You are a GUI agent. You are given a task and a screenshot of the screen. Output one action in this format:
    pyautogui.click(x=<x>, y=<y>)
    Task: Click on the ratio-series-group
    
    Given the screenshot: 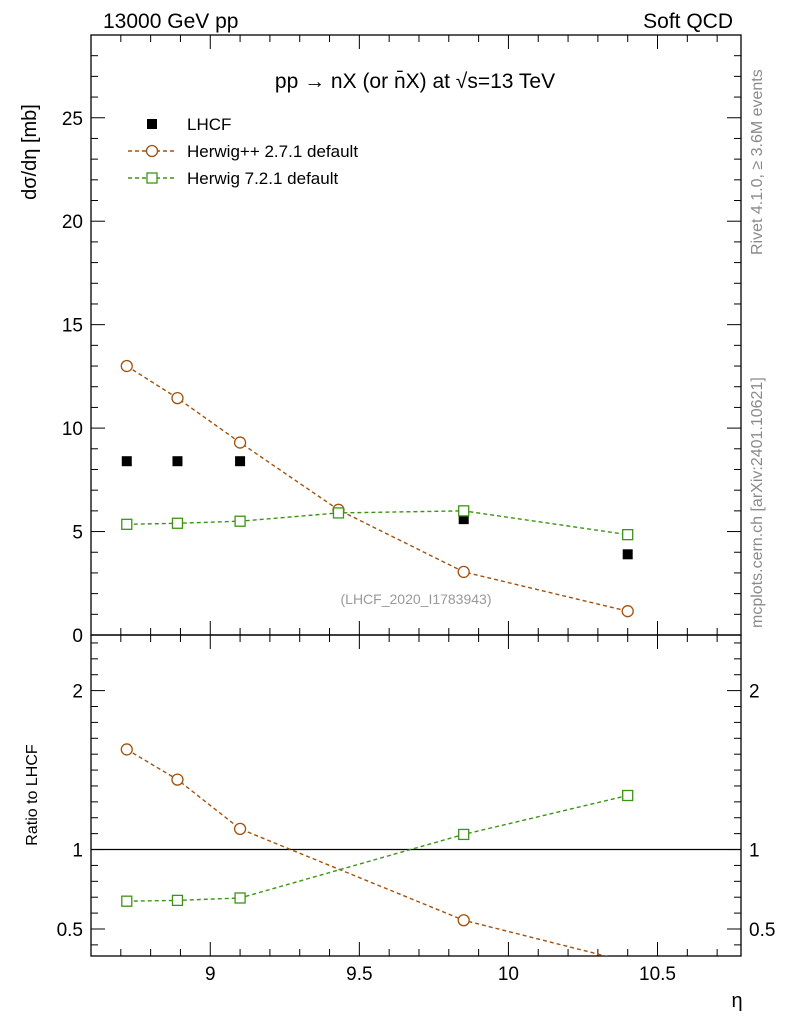 What is the action you would take?
    pyautogui.click(x=377, y=849)
    